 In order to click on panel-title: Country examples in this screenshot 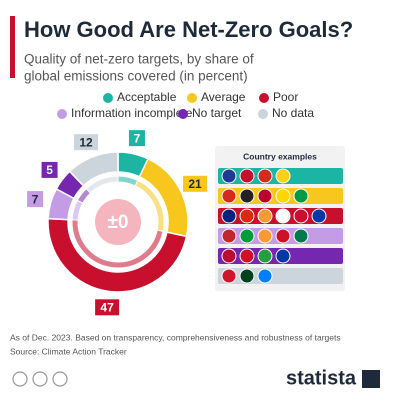, I will do `click(280, 156)`.